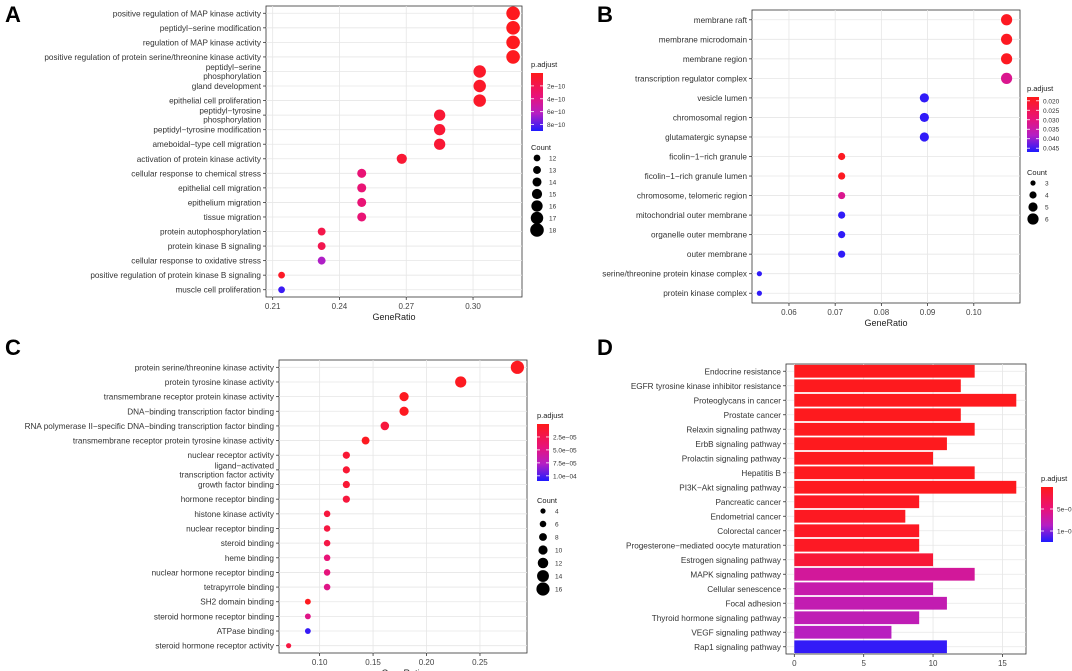 The width and height of the screenshot is (1072, 671). Describe the element at coordinates (1051, 111) in the screenshot. I see `color-legend-label: 0.025` at that location.